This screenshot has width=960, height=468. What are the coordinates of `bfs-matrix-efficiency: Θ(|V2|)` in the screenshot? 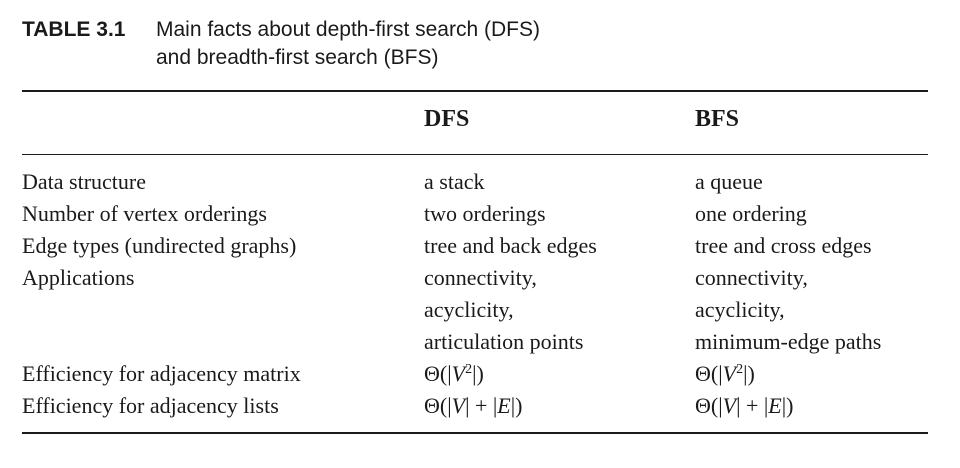 It's located at (725, 373).